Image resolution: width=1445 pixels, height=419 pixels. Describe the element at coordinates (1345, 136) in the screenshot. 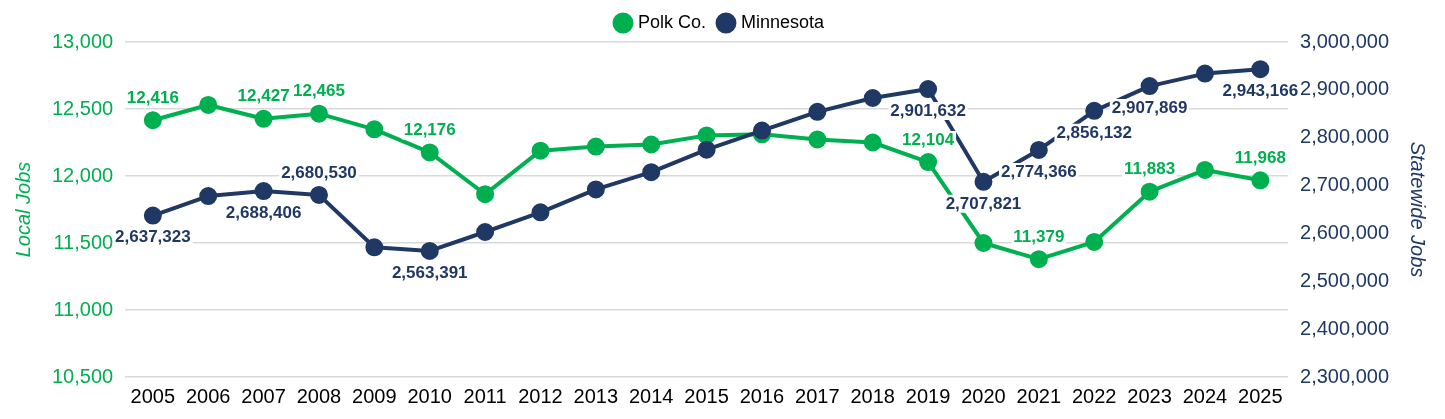

I see `y2-tick-label: 2,800,000` at that location.